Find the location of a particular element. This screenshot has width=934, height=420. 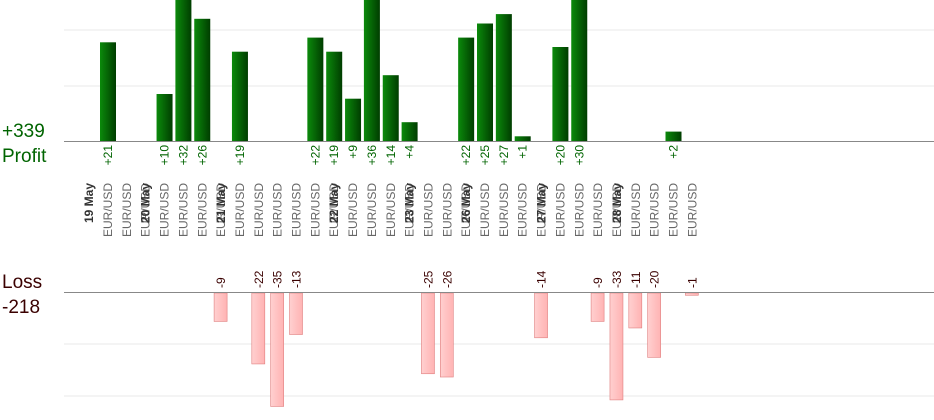

loss-bars is located at coordinates (456, 349).